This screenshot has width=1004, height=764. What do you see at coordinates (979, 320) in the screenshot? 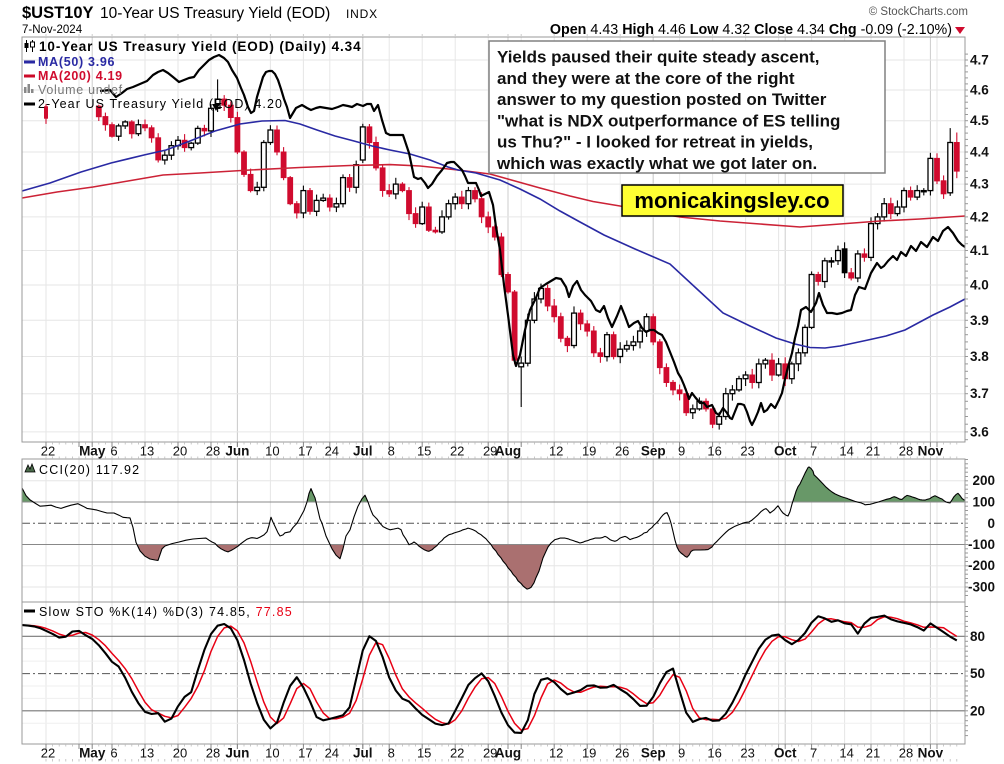
I see `svg-text: 3.9` at bounding box center [979, 320].